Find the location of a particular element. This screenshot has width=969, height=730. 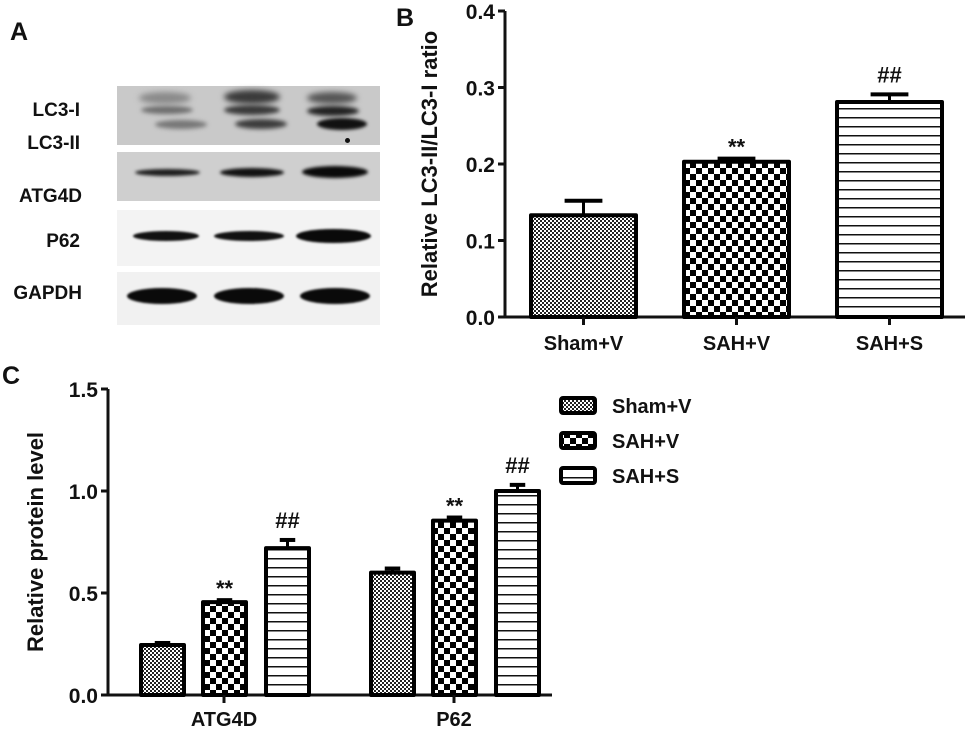

blot-strip-gapdh is located at coordinates (248, 298).